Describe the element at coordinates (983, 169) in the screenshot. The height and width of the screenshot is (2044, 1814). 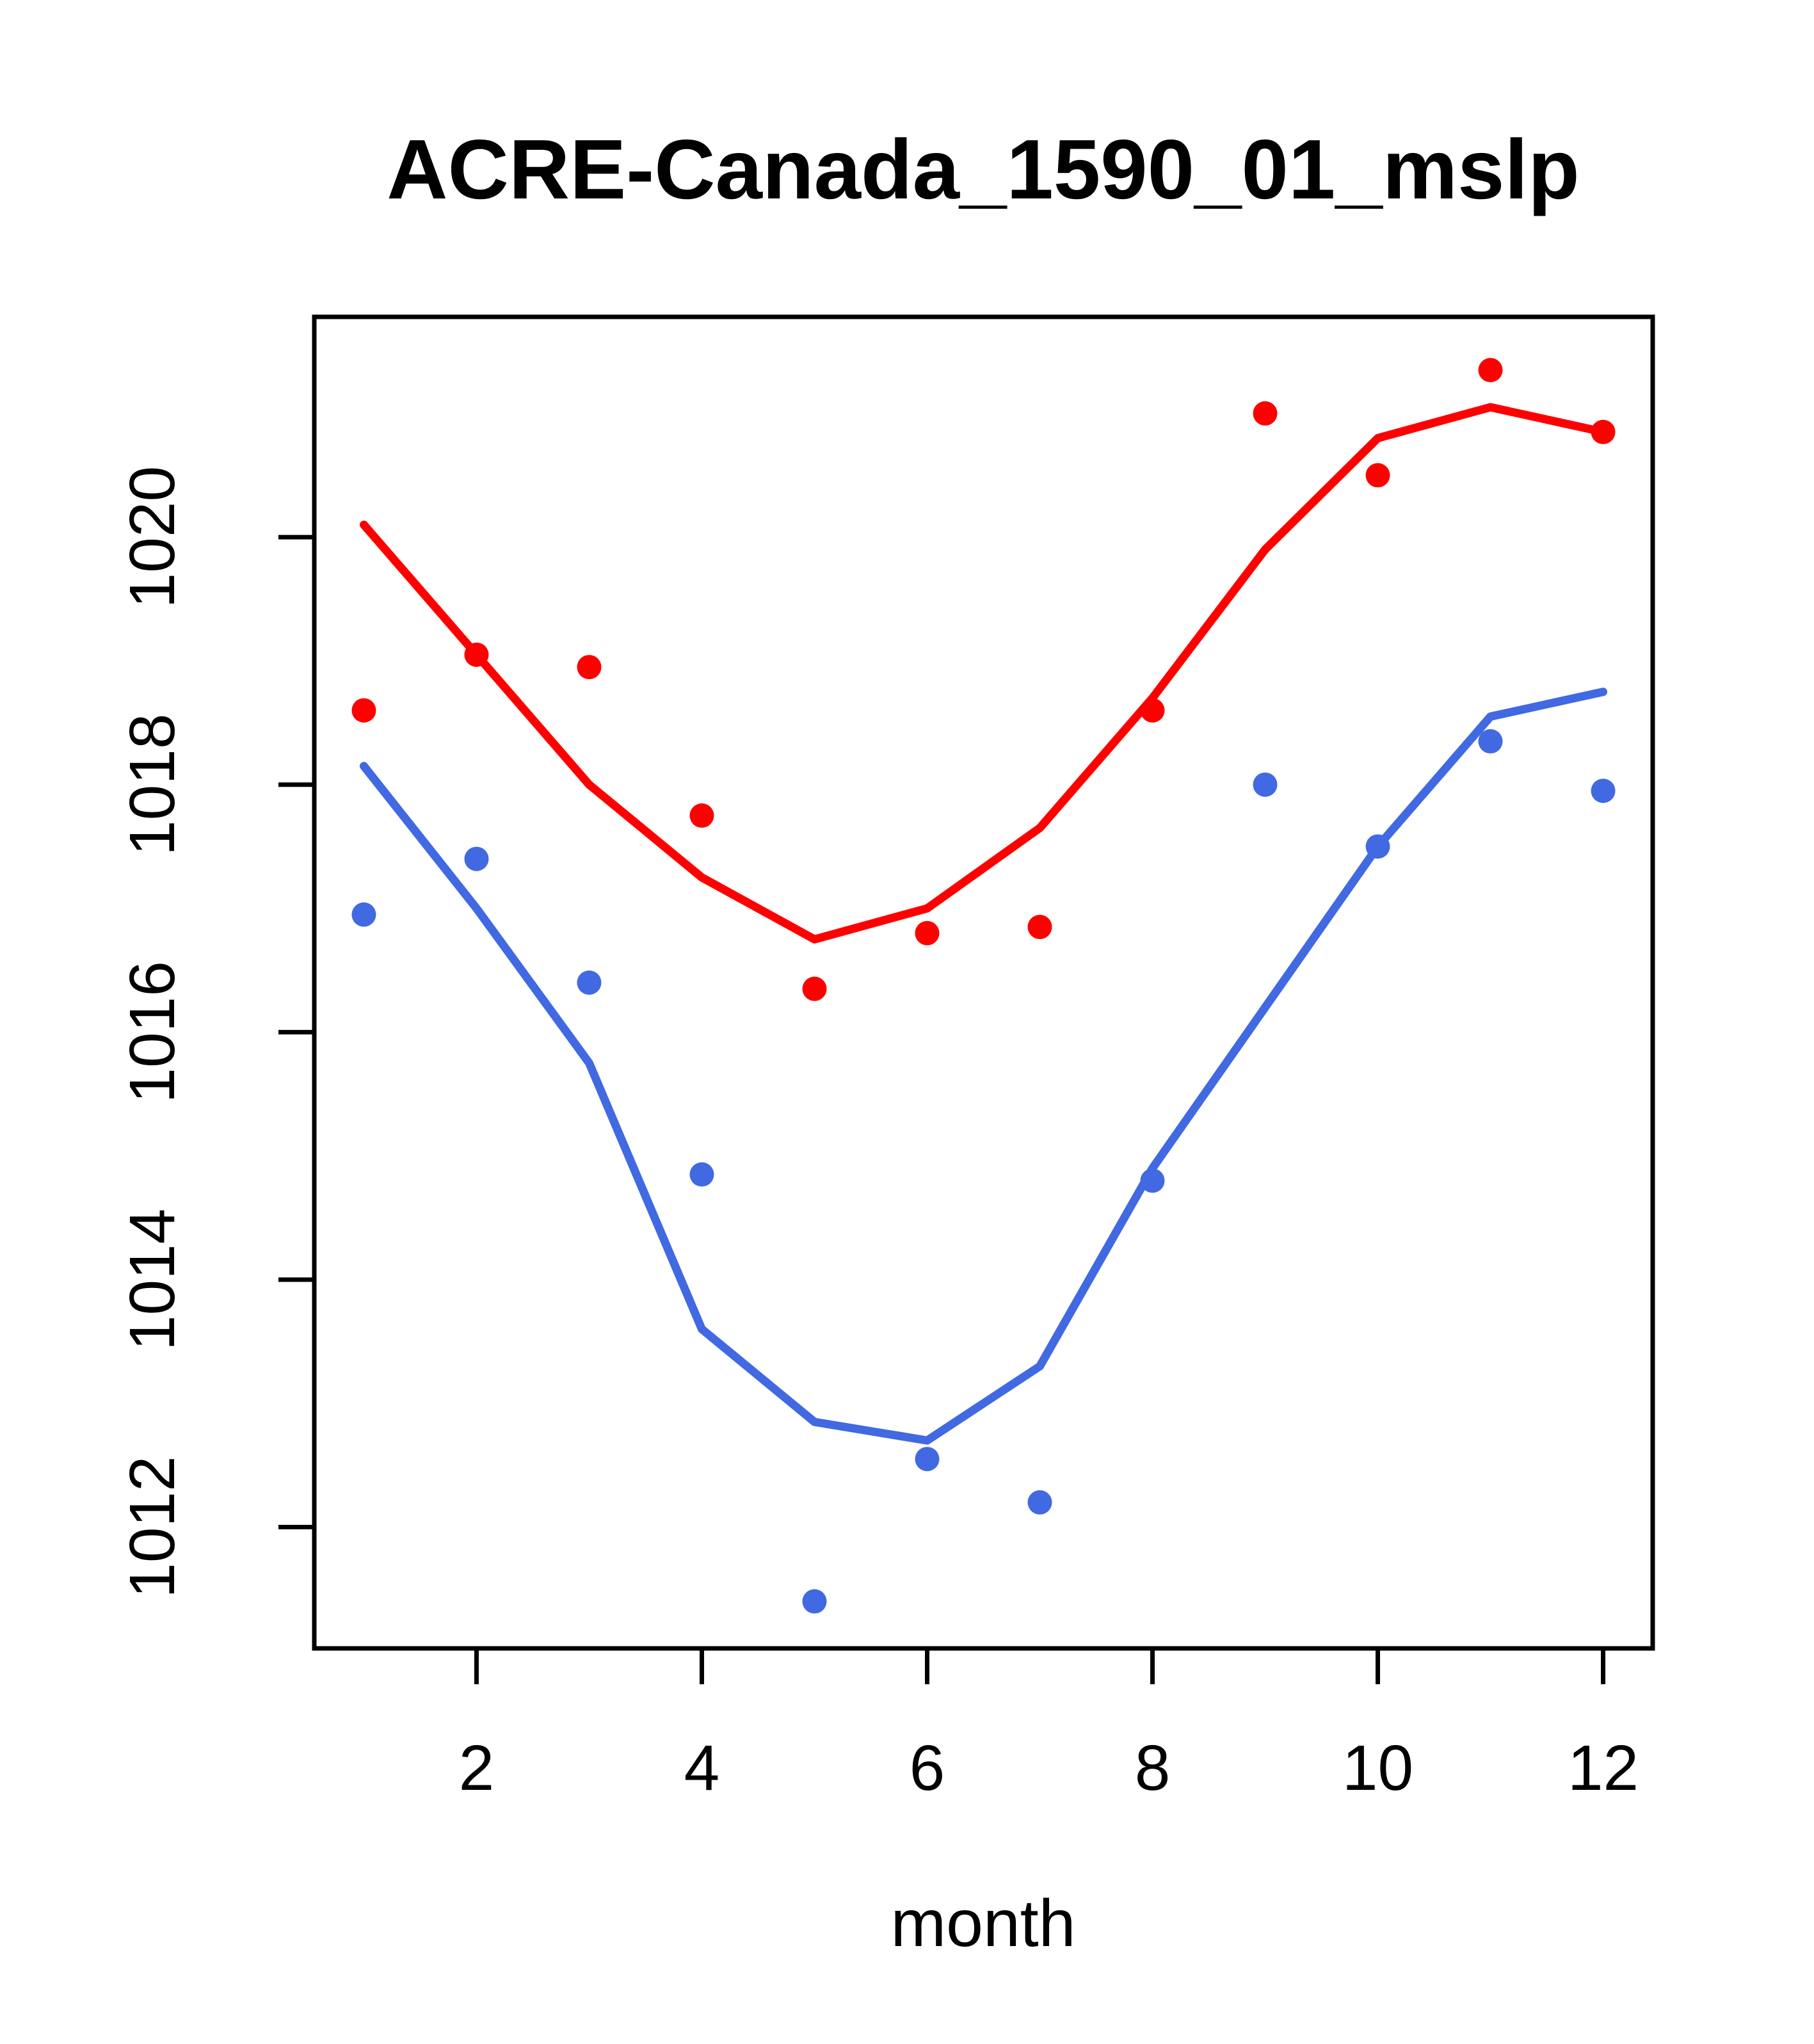
I see `chart-title: ACRE-Canada_1590_01_mslp` at that location.